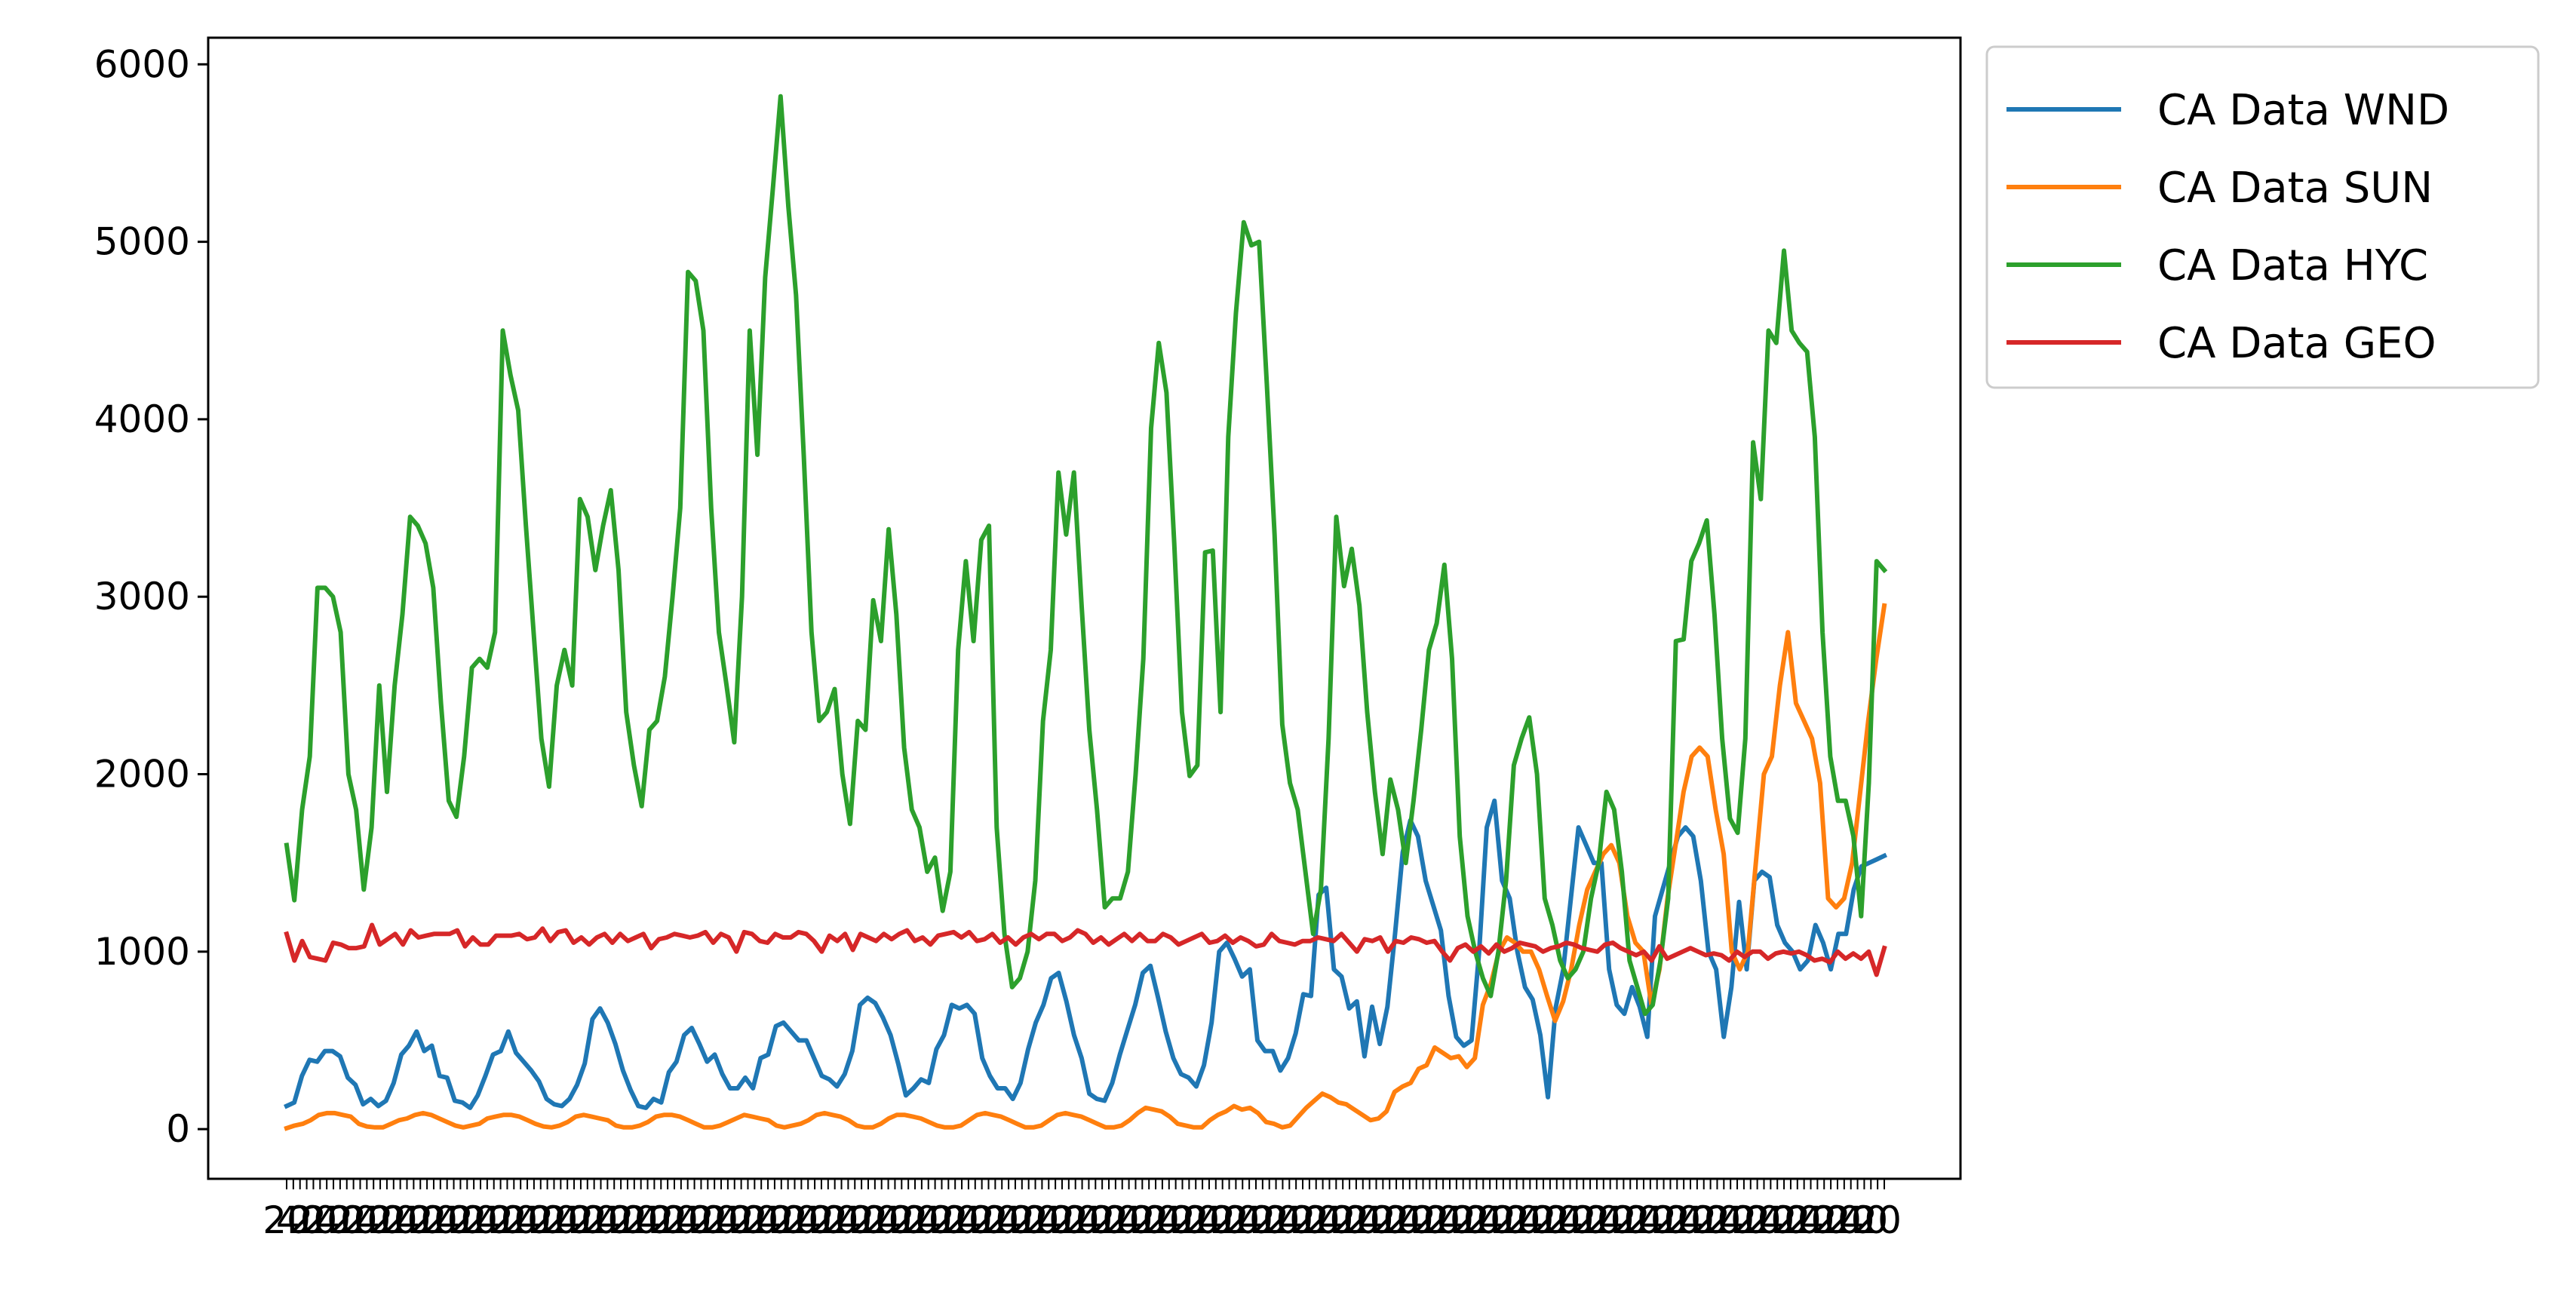 The image size is (2576, 1304). Describe the element at coordinates (142, 242) in the screenshot. I see `y-tick-label: 5000` at that location.